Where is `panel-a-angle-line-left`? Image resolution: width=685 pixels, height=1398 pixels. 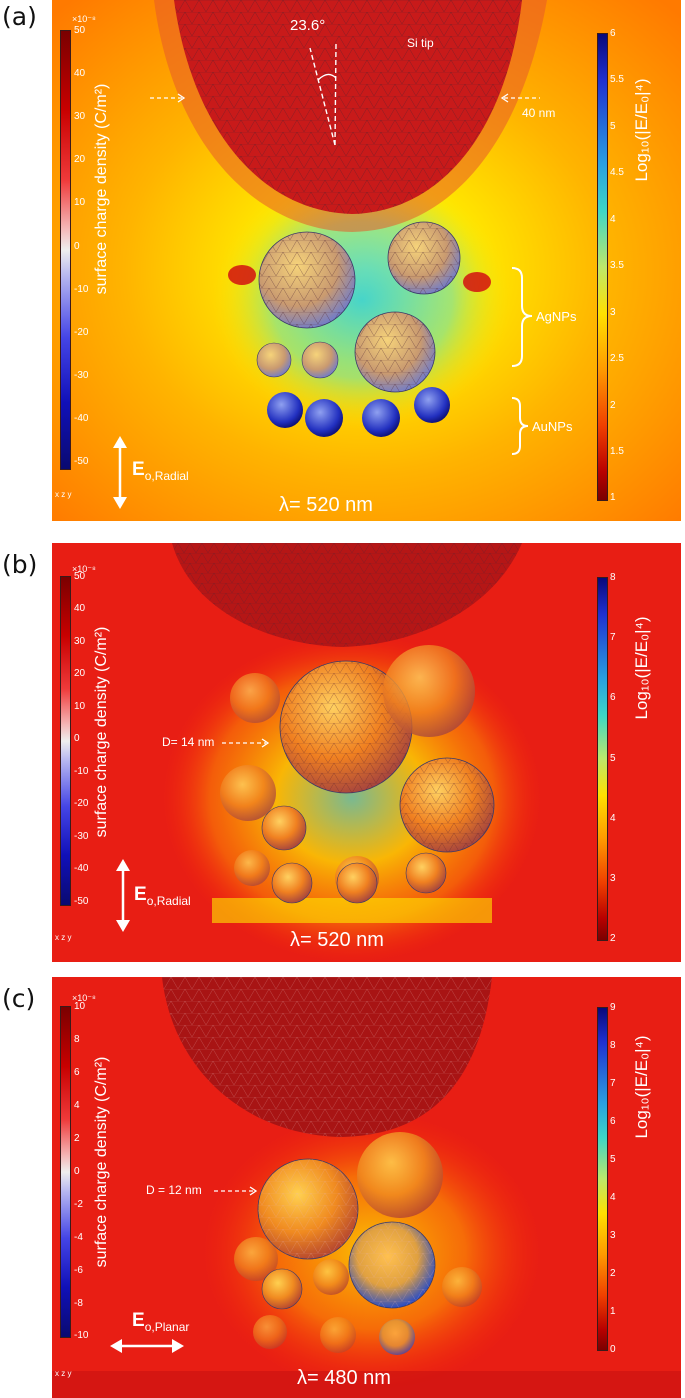
panel-a-angle-line-left is located at coordinates (322, 96).